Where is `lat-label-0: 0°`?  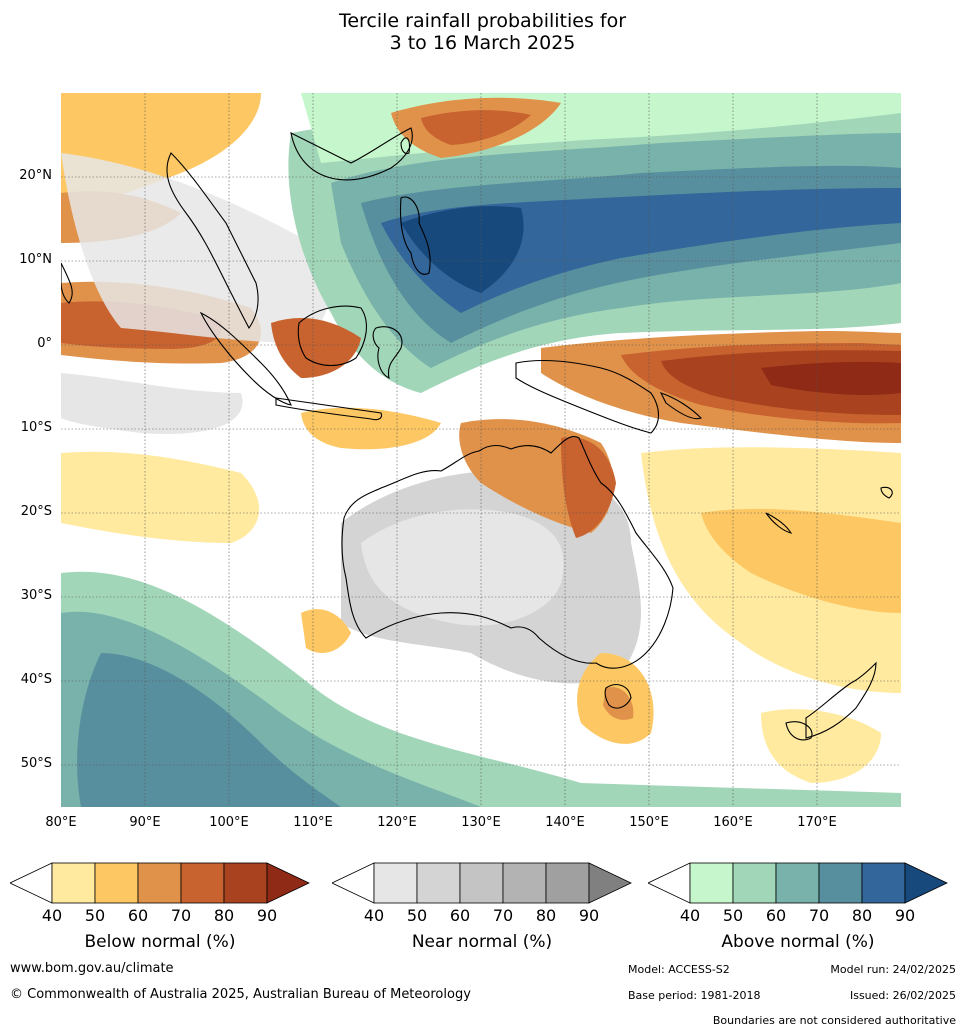
lat-label-0: 0° is located at coordinates (44, 343).